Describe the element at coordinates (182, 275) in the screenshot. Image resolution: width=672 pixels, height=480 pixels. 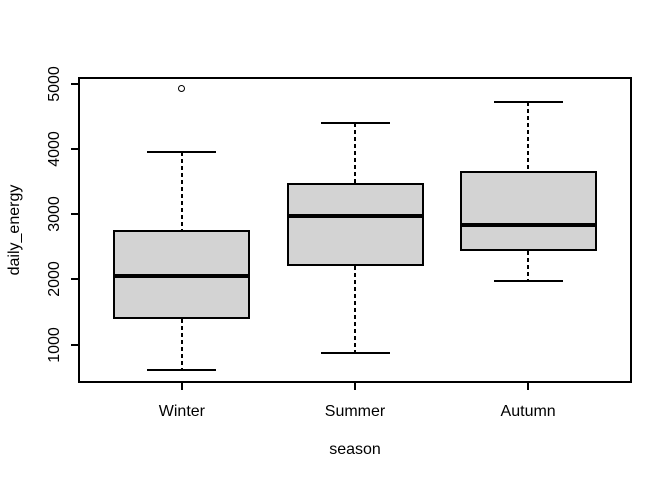
I see `median-line-winter` at that location.